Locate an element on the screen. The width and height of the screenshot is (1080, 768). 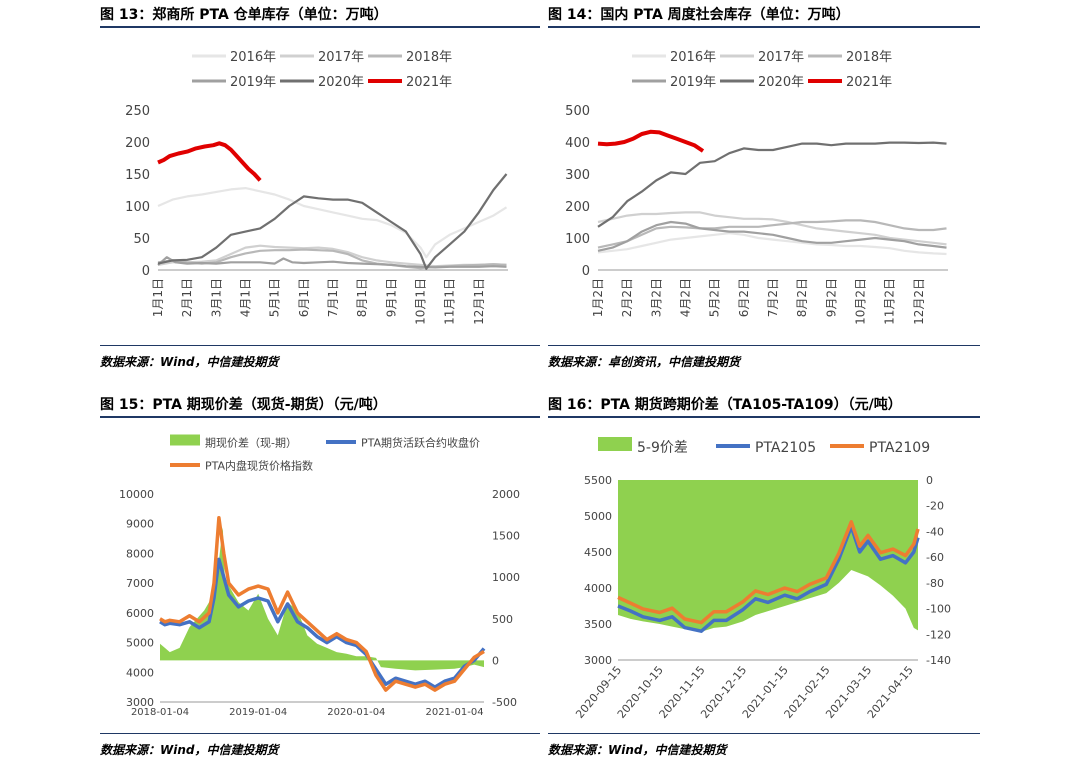
x-tick-label: 3月1日 is located at coordinates (216, 297).